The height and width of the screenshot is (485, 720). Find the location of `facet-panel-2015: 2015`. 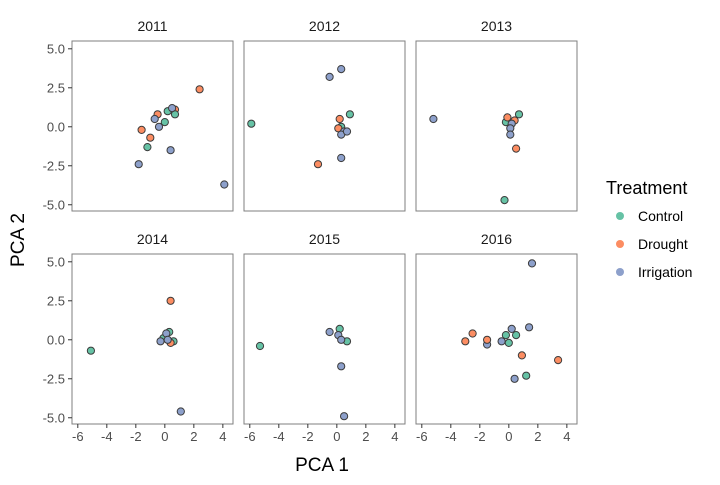

facet-panel-2015: 2015 is located at coordinates (324, 328).